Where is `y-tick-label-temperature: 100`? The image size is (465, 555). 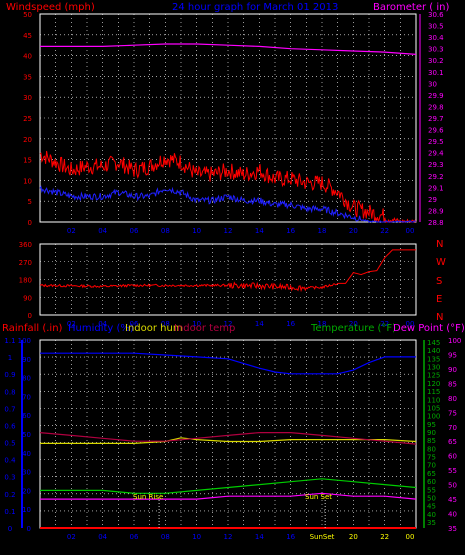
y-tick-label-temperature: 100 is located at coordinates (433, 417).